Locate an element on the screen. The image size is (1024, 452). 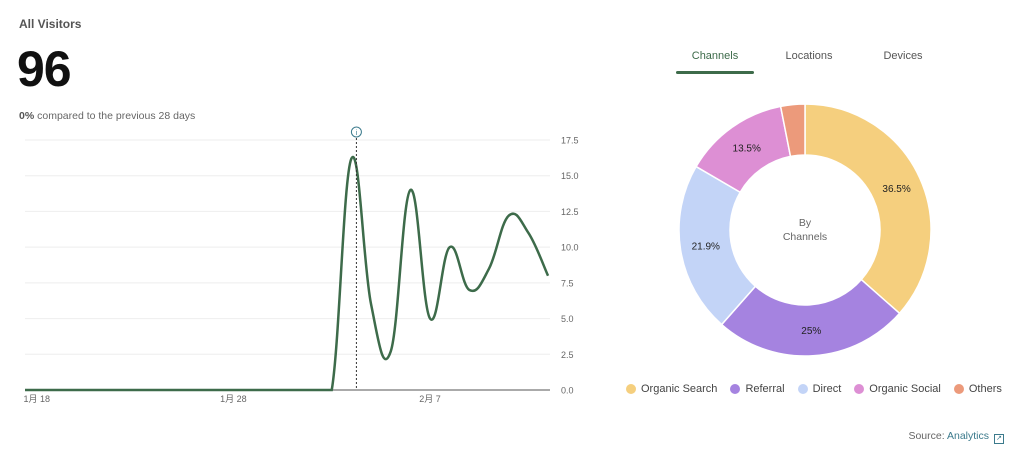
legend-label: Others is located at coordinates (985, 389).